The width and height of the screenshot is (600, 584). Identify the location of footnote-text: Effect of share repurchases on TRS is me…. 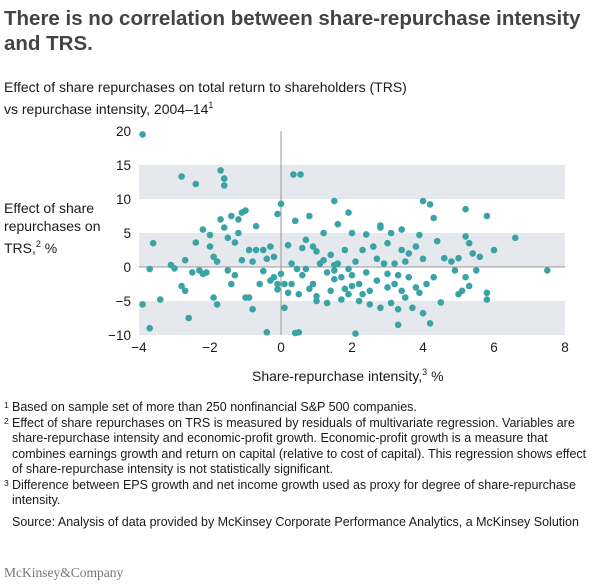
(299, 446).